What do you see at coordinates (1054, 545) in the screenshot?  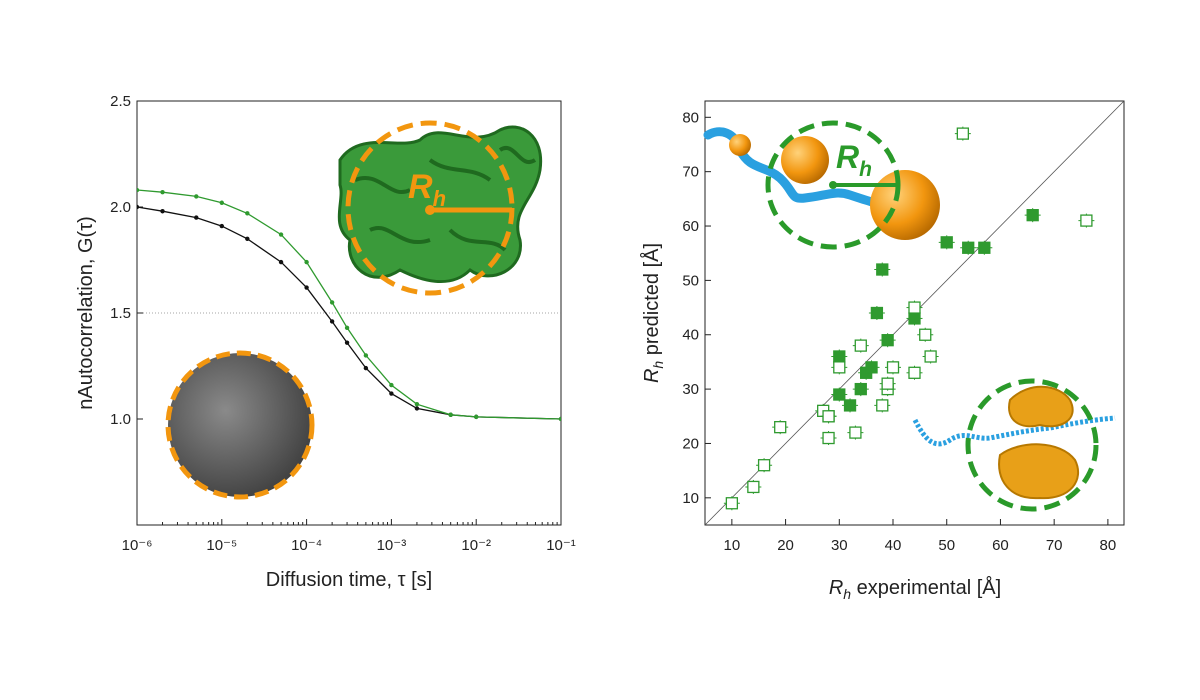 I see `right-x-tick-label: 70` at bounding box center [1054, 545].